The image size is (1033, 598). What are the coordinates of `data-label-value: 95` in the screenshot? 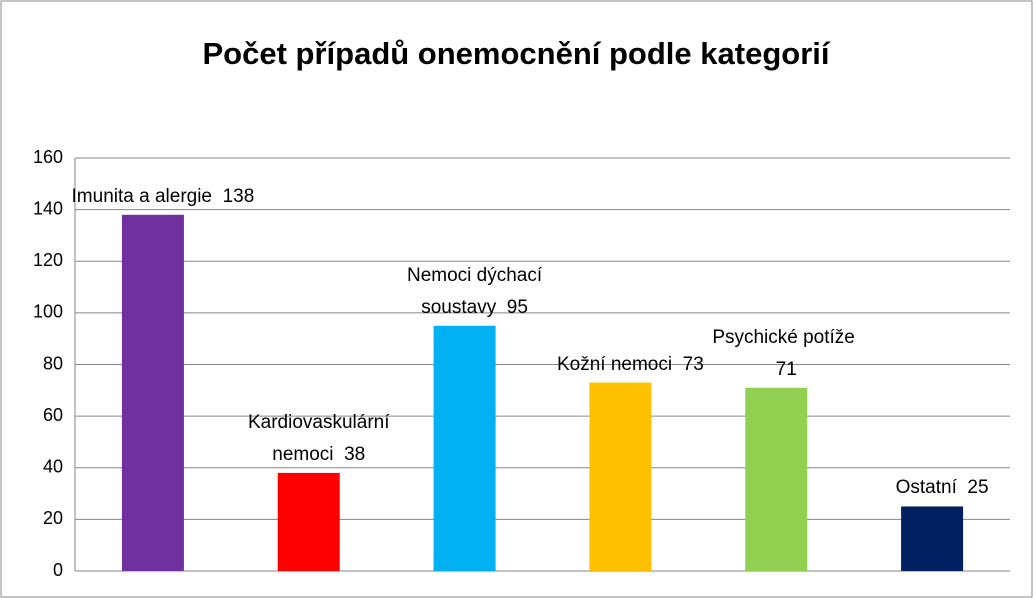 It's located at (517, 307).